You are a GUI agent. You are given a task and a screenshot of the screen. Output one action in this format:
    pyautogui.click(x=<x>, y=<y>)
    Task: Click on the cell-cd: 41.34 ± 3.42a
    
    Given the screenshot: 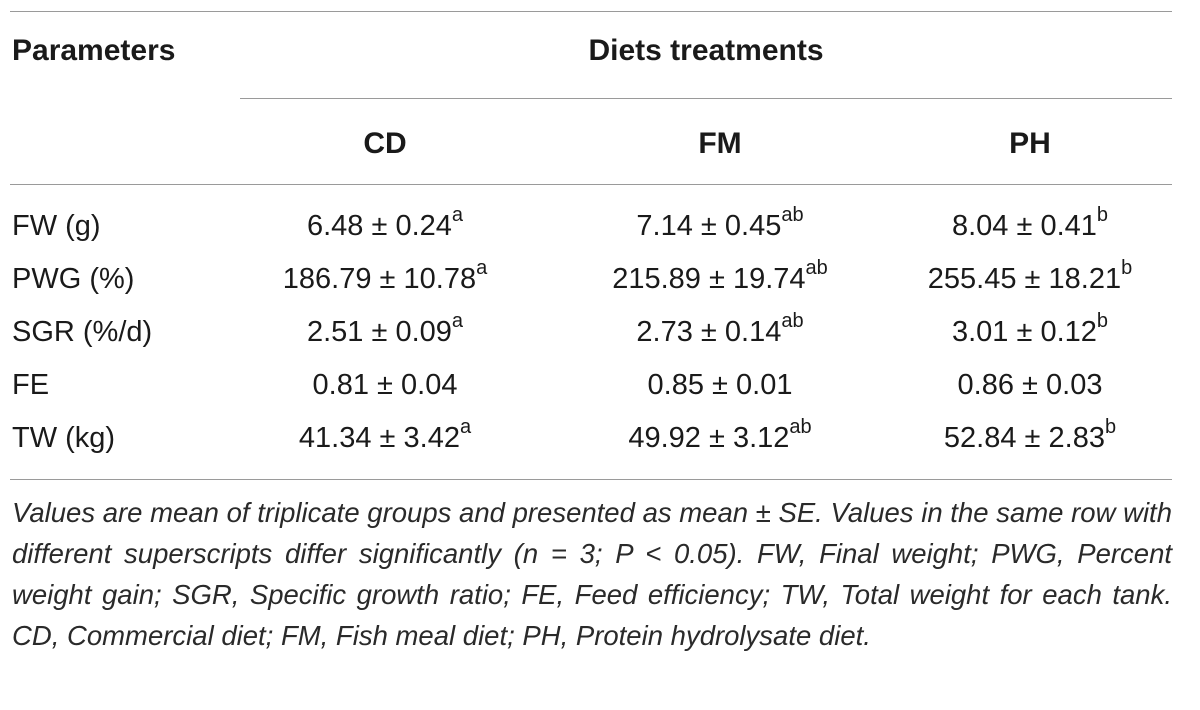 What is the action you would take?
    pyautogui.click(x=385, y=435)
    